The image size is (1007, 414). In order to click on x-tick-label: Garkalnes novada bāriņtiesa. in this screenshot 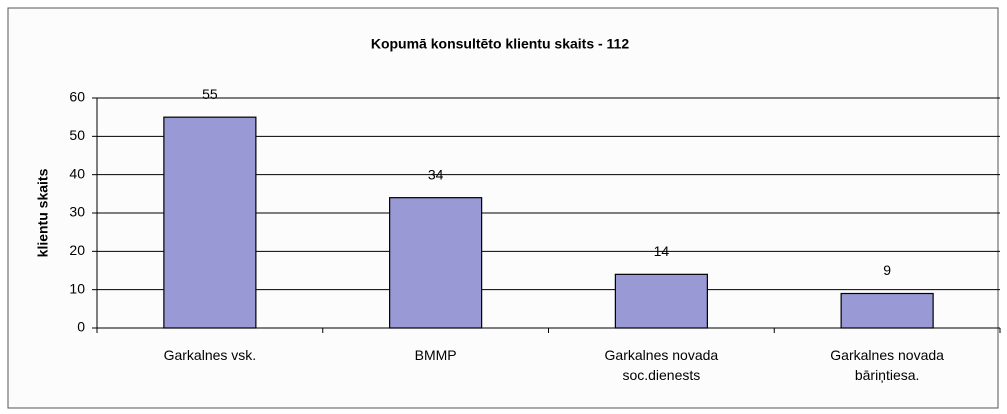, I will do `click(887, 365)`.